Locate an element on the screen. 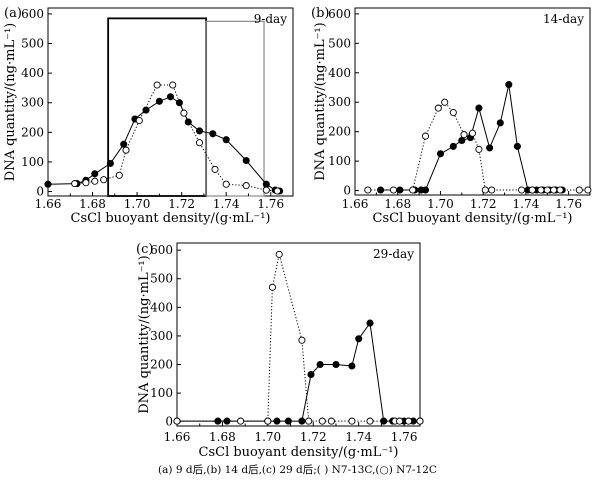  panel-c-x-axis-title: CsCl buoyant density/(g·mL⁻¹) is located at coordinates (299, 452).